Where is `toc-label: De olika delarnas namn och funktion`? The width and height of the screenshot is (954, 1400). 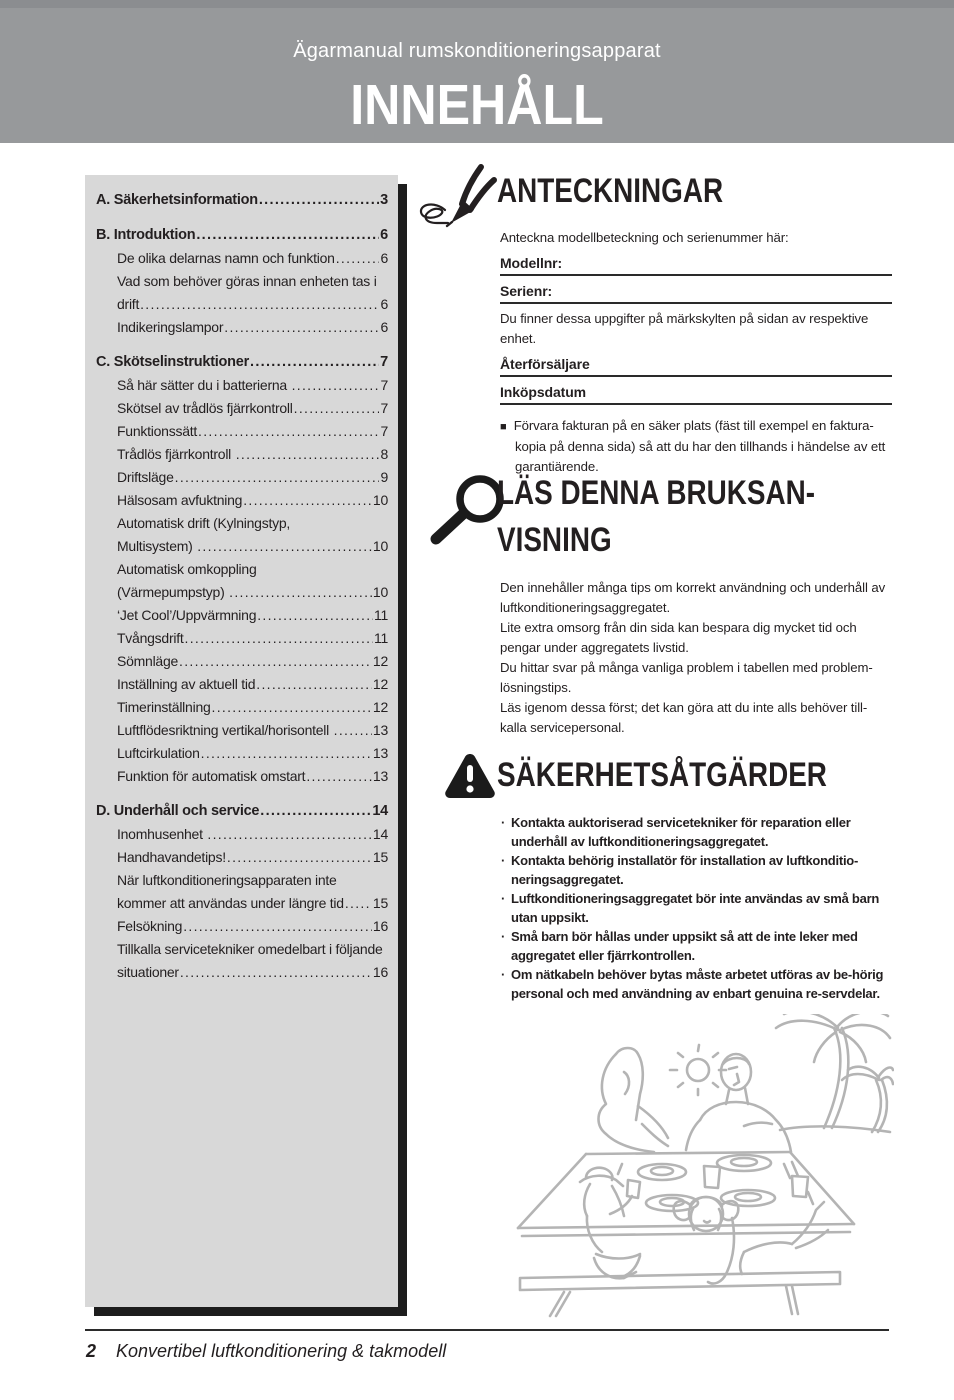 toc-label: De olika delarnas namn och funktion is located at coordinates (226, 258).